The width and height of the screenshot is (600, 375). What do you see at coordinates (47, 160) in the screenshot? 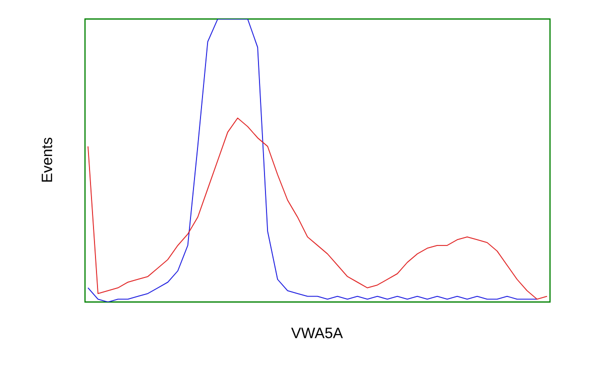
I see `y-axis-title: Events` at bounding box center [47, 160].